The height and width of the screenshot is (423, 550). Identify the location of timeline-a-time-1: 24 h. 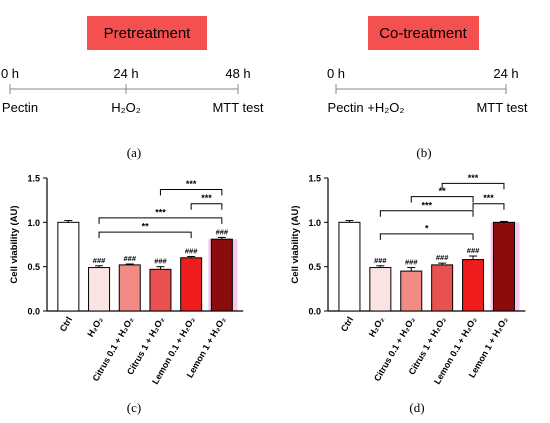
(125, 73).